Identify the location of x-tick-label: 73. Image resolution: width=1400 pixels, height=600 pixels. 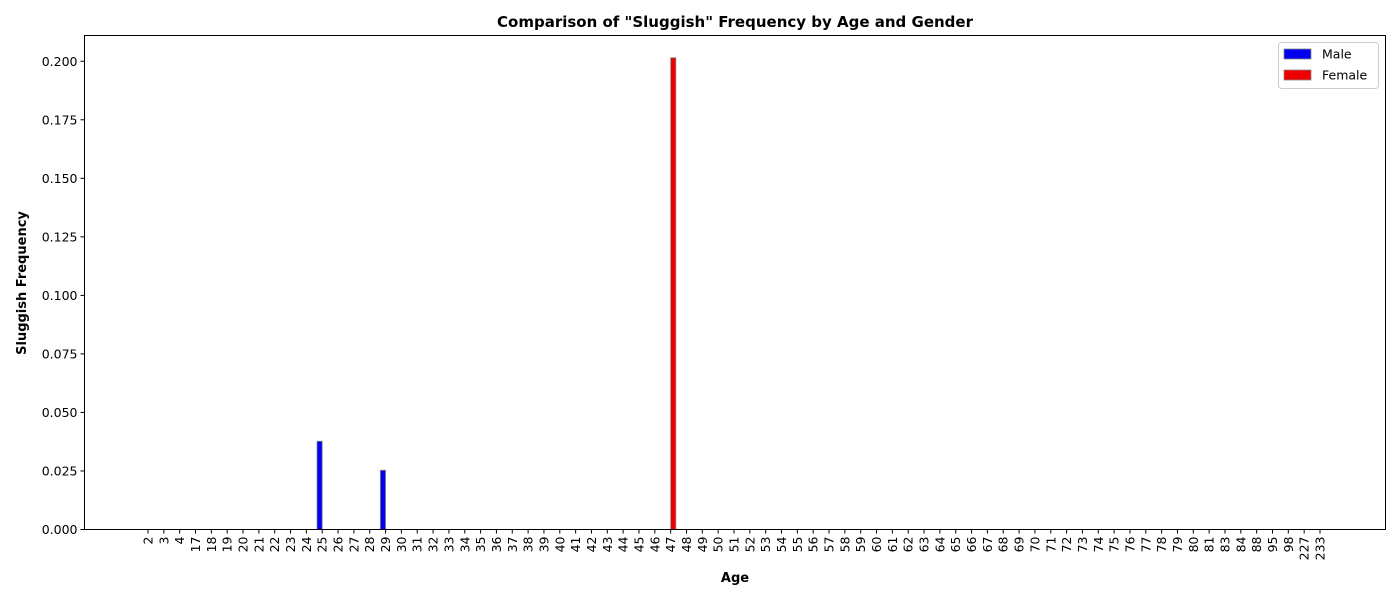
(1082, 545).